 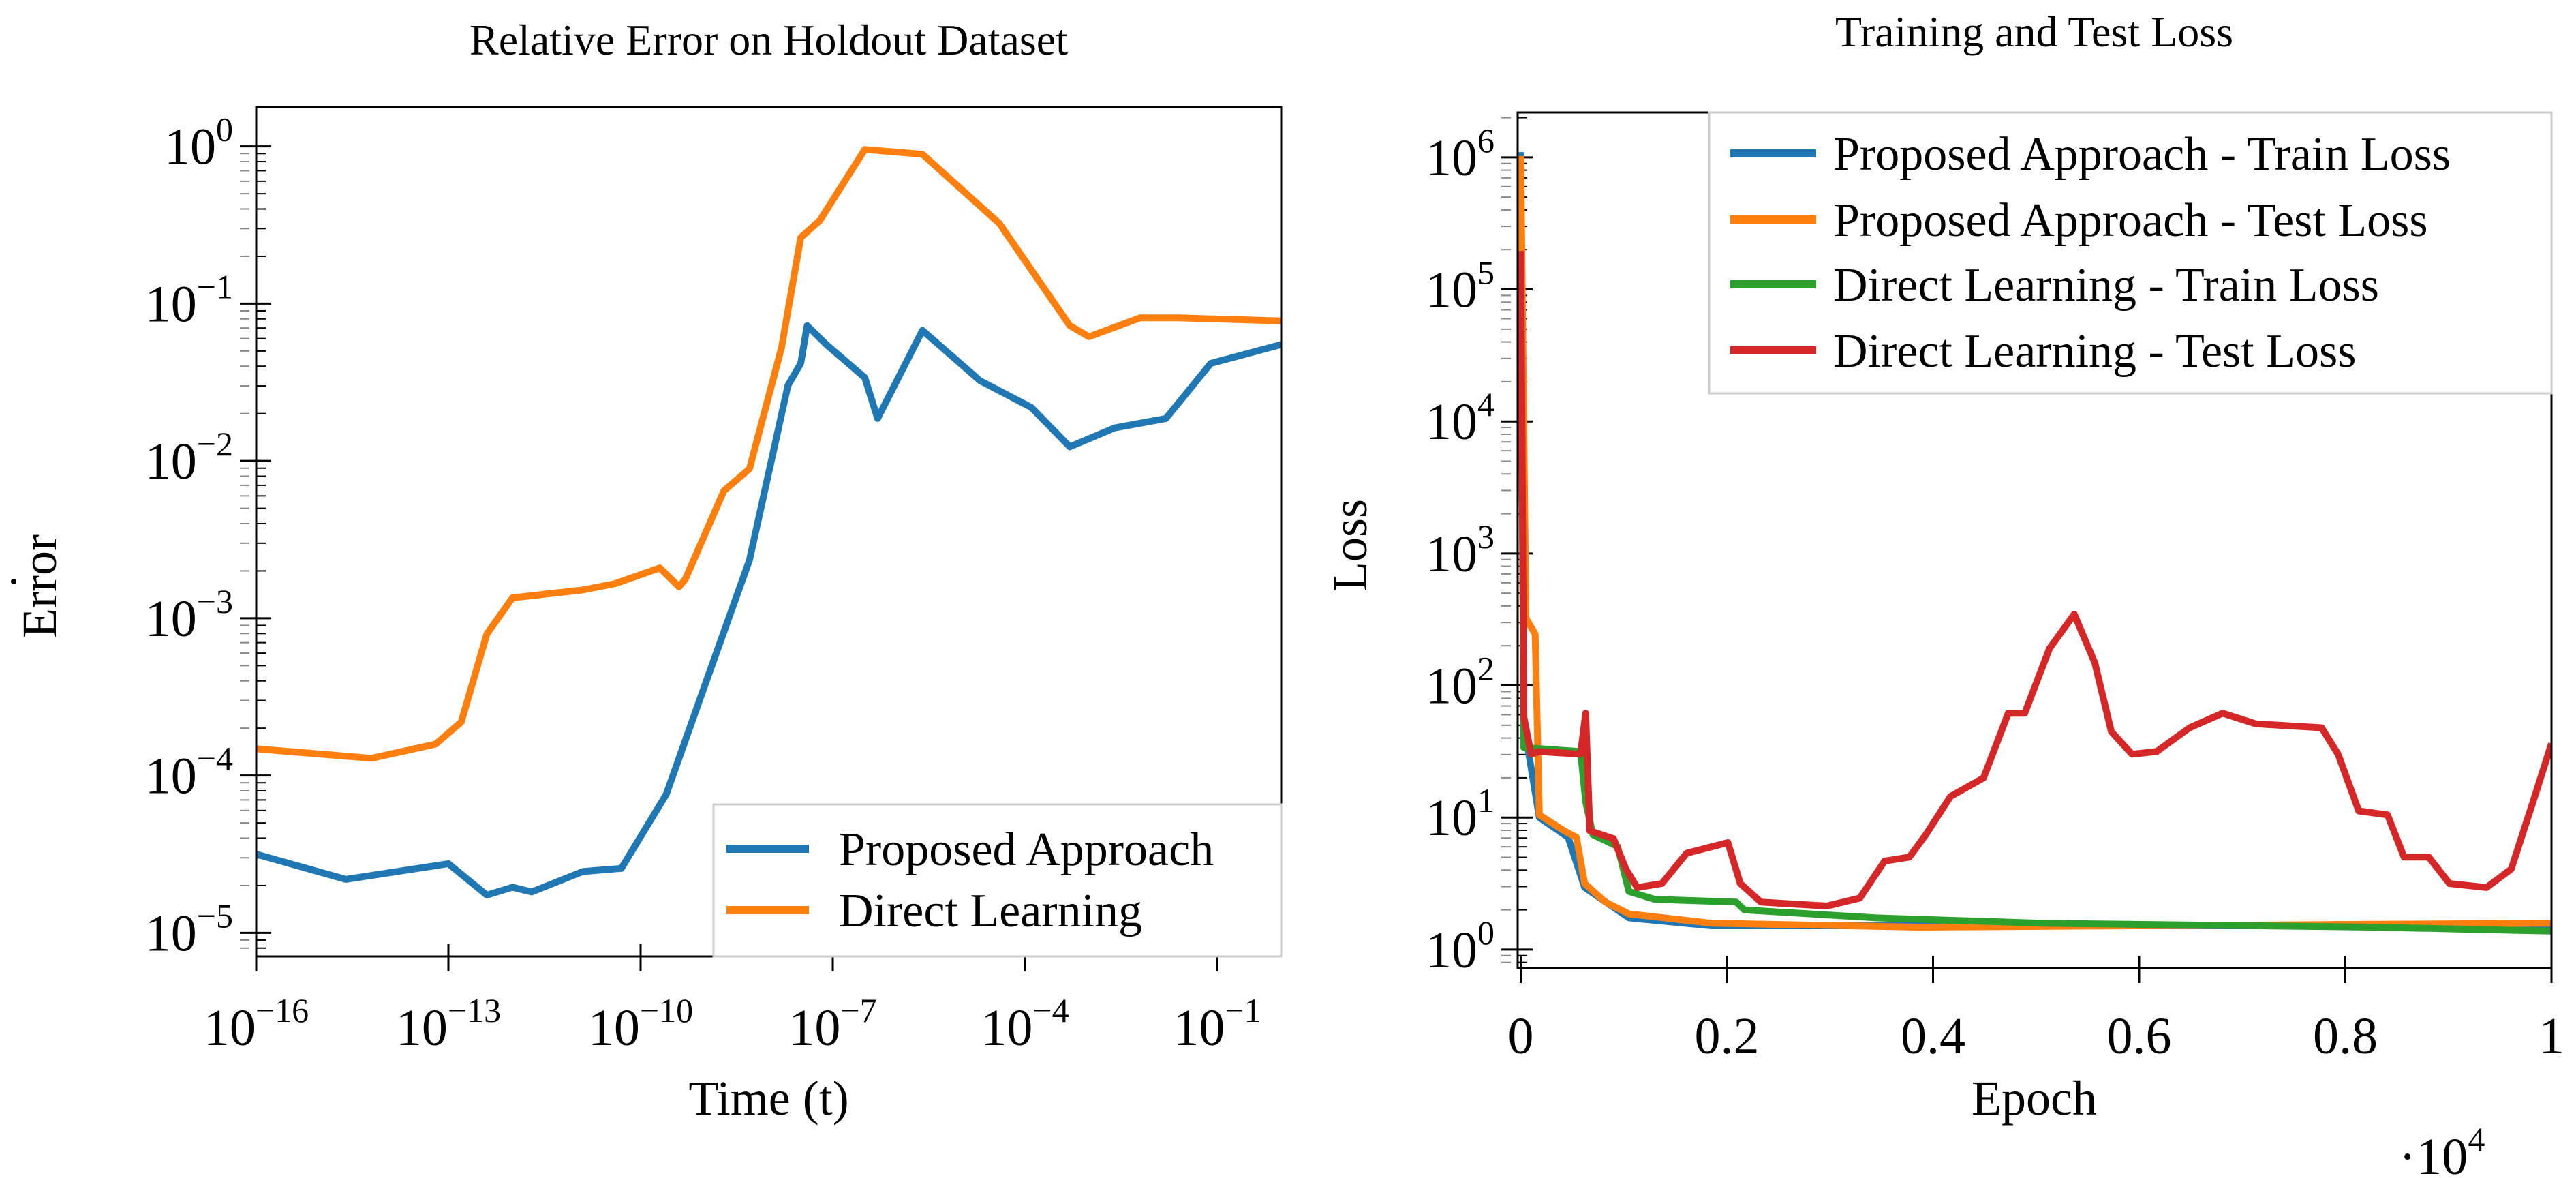 I want to click on legend-label: Proposed Approach - Test Loss, so click(x=2130, y=220).